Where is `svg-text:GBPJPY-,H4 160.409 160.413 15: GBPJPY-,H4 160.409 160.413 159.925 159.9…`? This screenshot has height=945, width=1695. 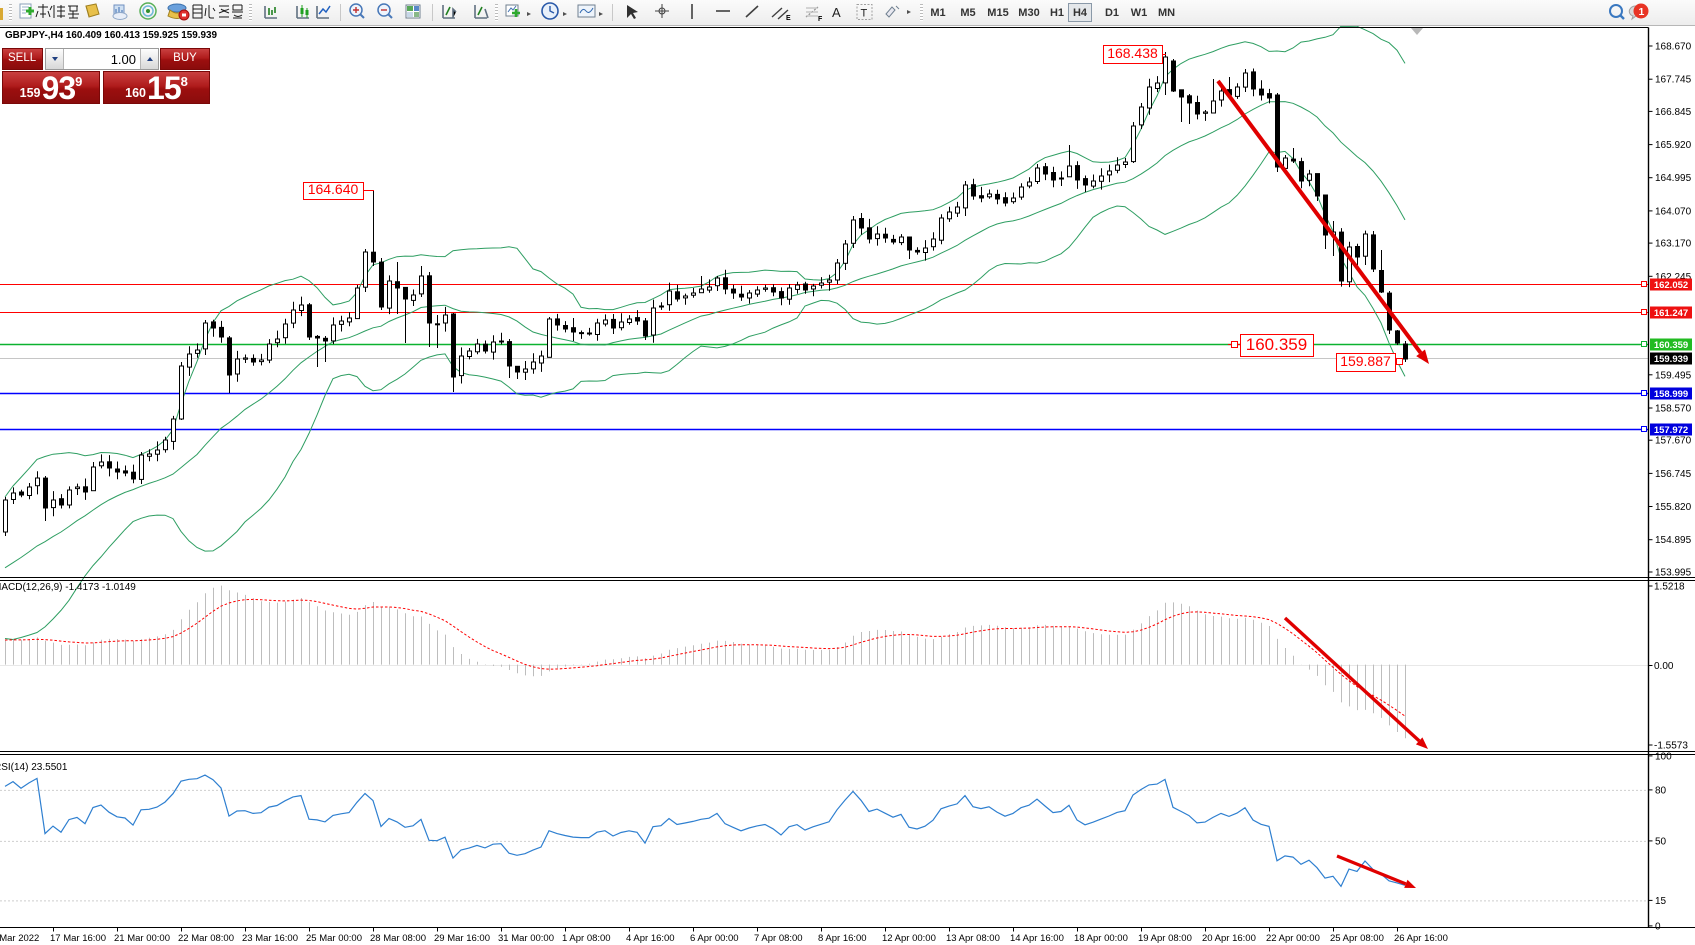
svg-text:GBPJPY-,H4 160.409 160.413 15: GBPJPY-,H4 160.409 160.413 159.925 159.9… is located at coordinates (111, 35).